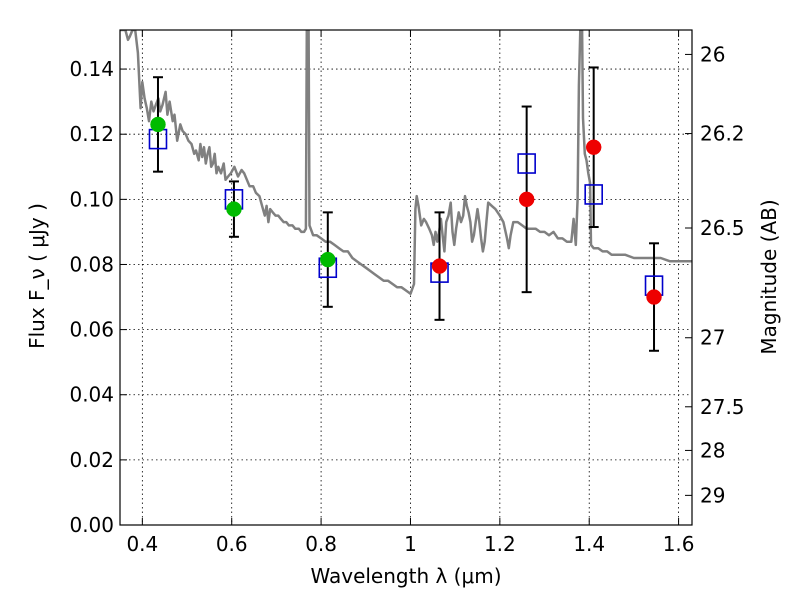 The height and width of the screenshot is (600, 800). What do you see at coordinates (91, 395) in the screenshot?
I see `y-tick-label: 0.04` at bounding box center [91, 395].